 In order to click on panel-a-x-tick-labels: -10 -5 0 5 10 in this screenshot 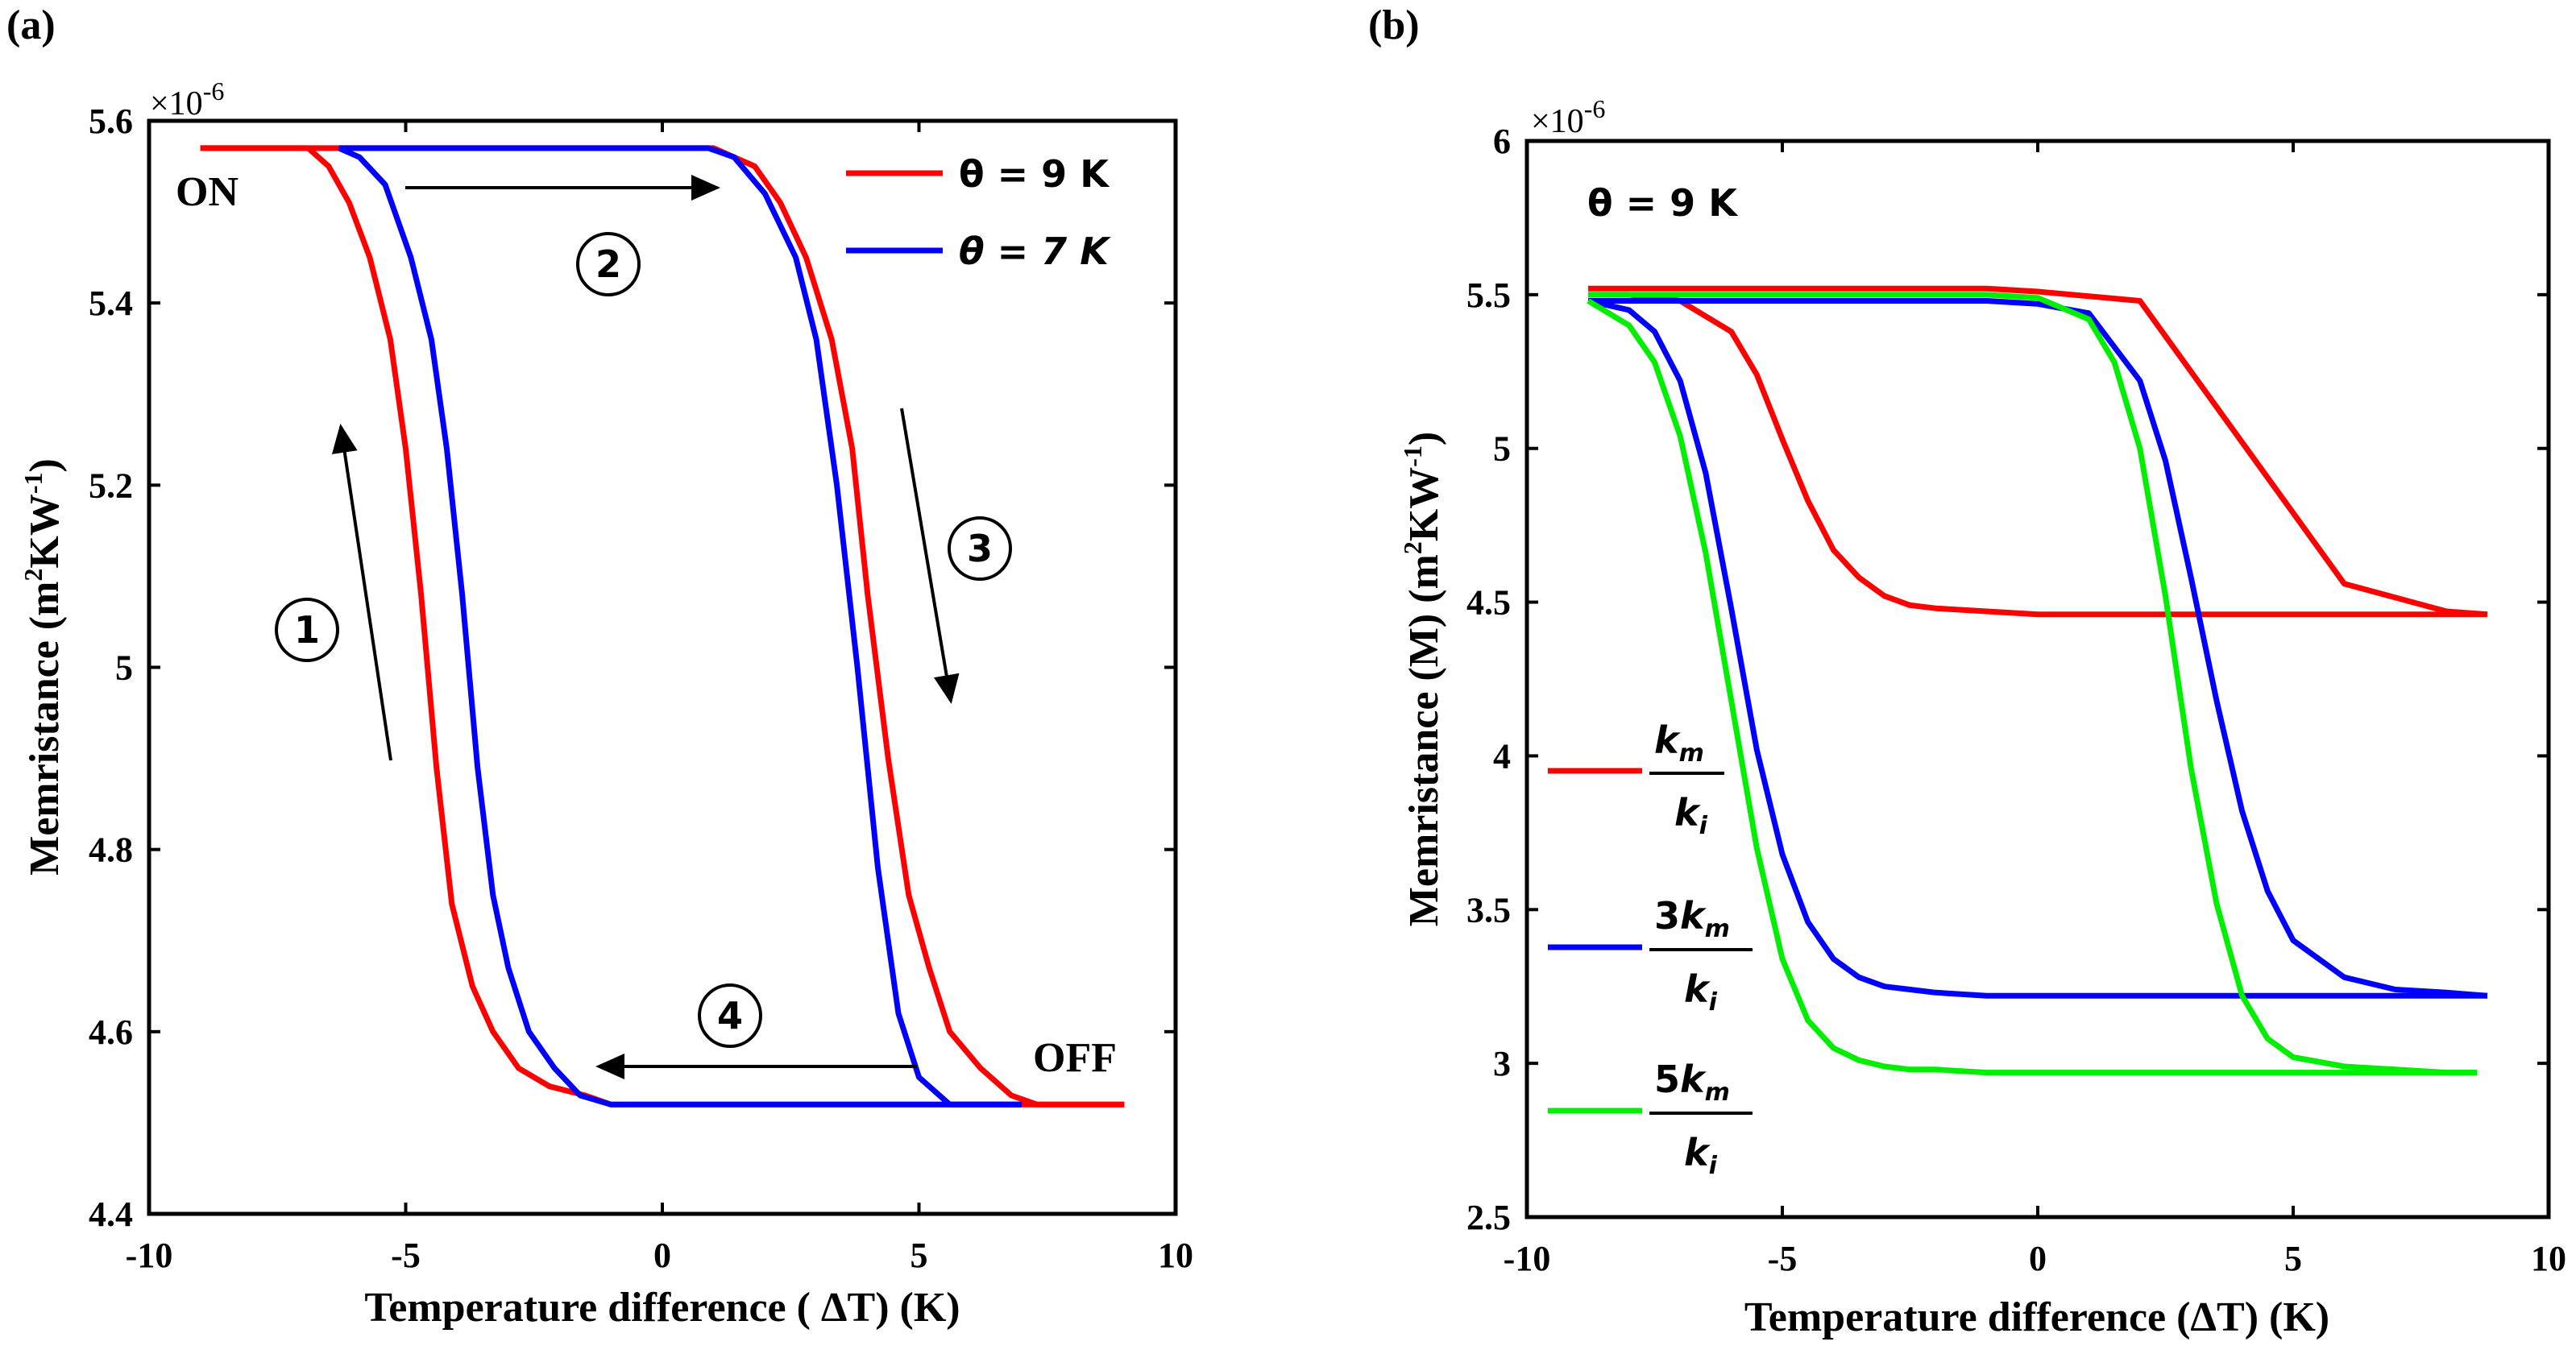, I will do `click(659, 1255)`.